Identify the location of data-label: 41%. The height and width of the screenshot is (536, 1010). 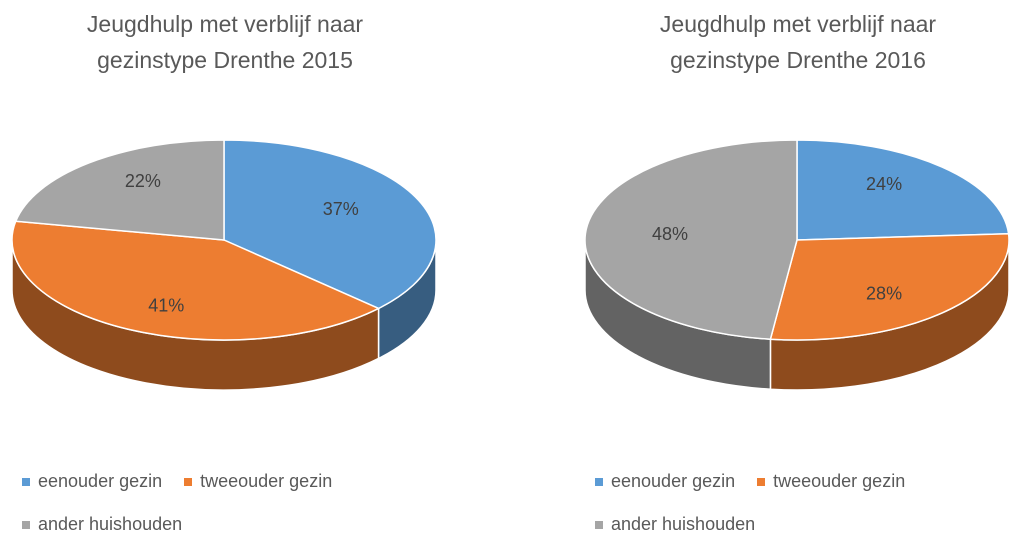
(166, 306).